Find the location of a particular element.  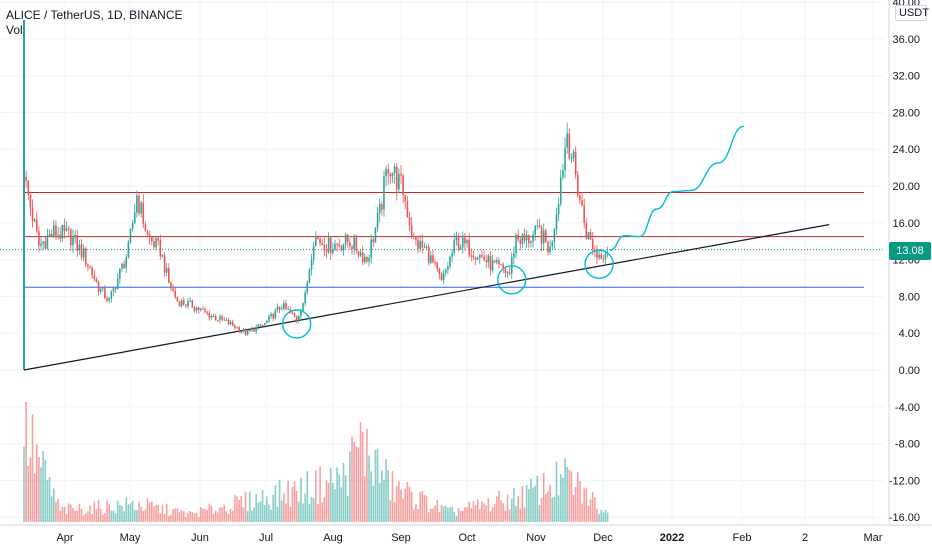

price-tick-label: 24.00 is located at coordinates (906, 150).